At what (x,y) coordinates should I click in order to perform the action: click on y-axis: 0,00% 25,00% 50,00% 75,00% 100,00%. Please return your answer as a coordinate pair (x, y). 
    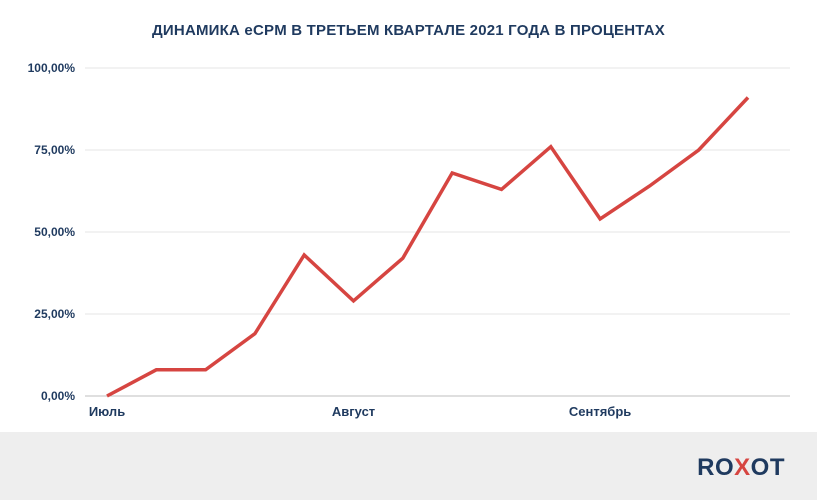
    Looking at the image, I should click on (52, 232).